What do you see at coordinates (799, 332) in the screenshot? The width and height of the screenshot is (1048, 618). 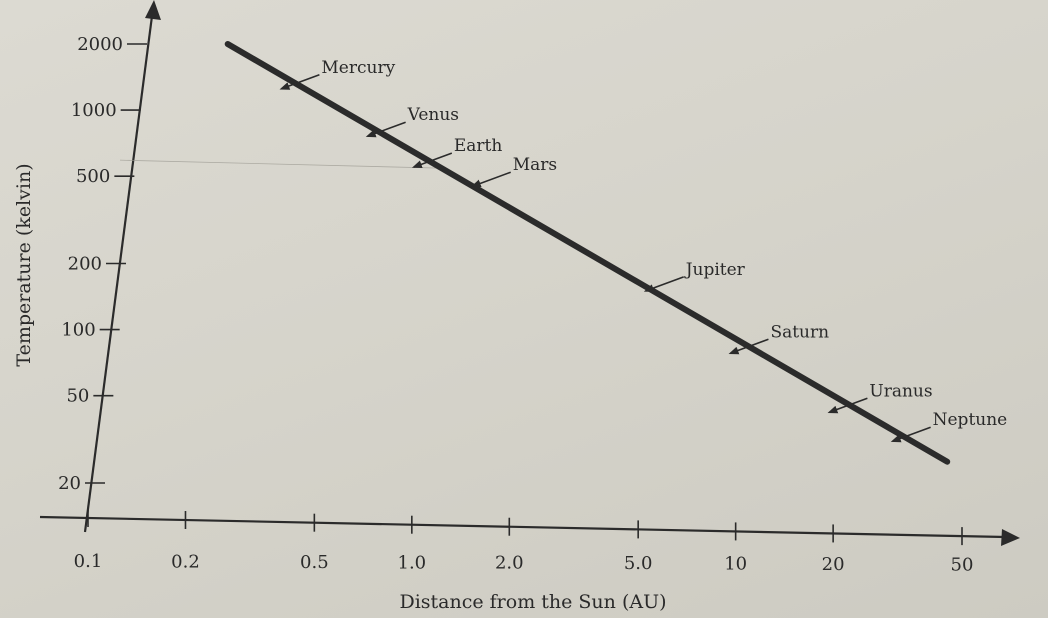 I see `planet-label: Saturn` at bounding box center [799, 332].